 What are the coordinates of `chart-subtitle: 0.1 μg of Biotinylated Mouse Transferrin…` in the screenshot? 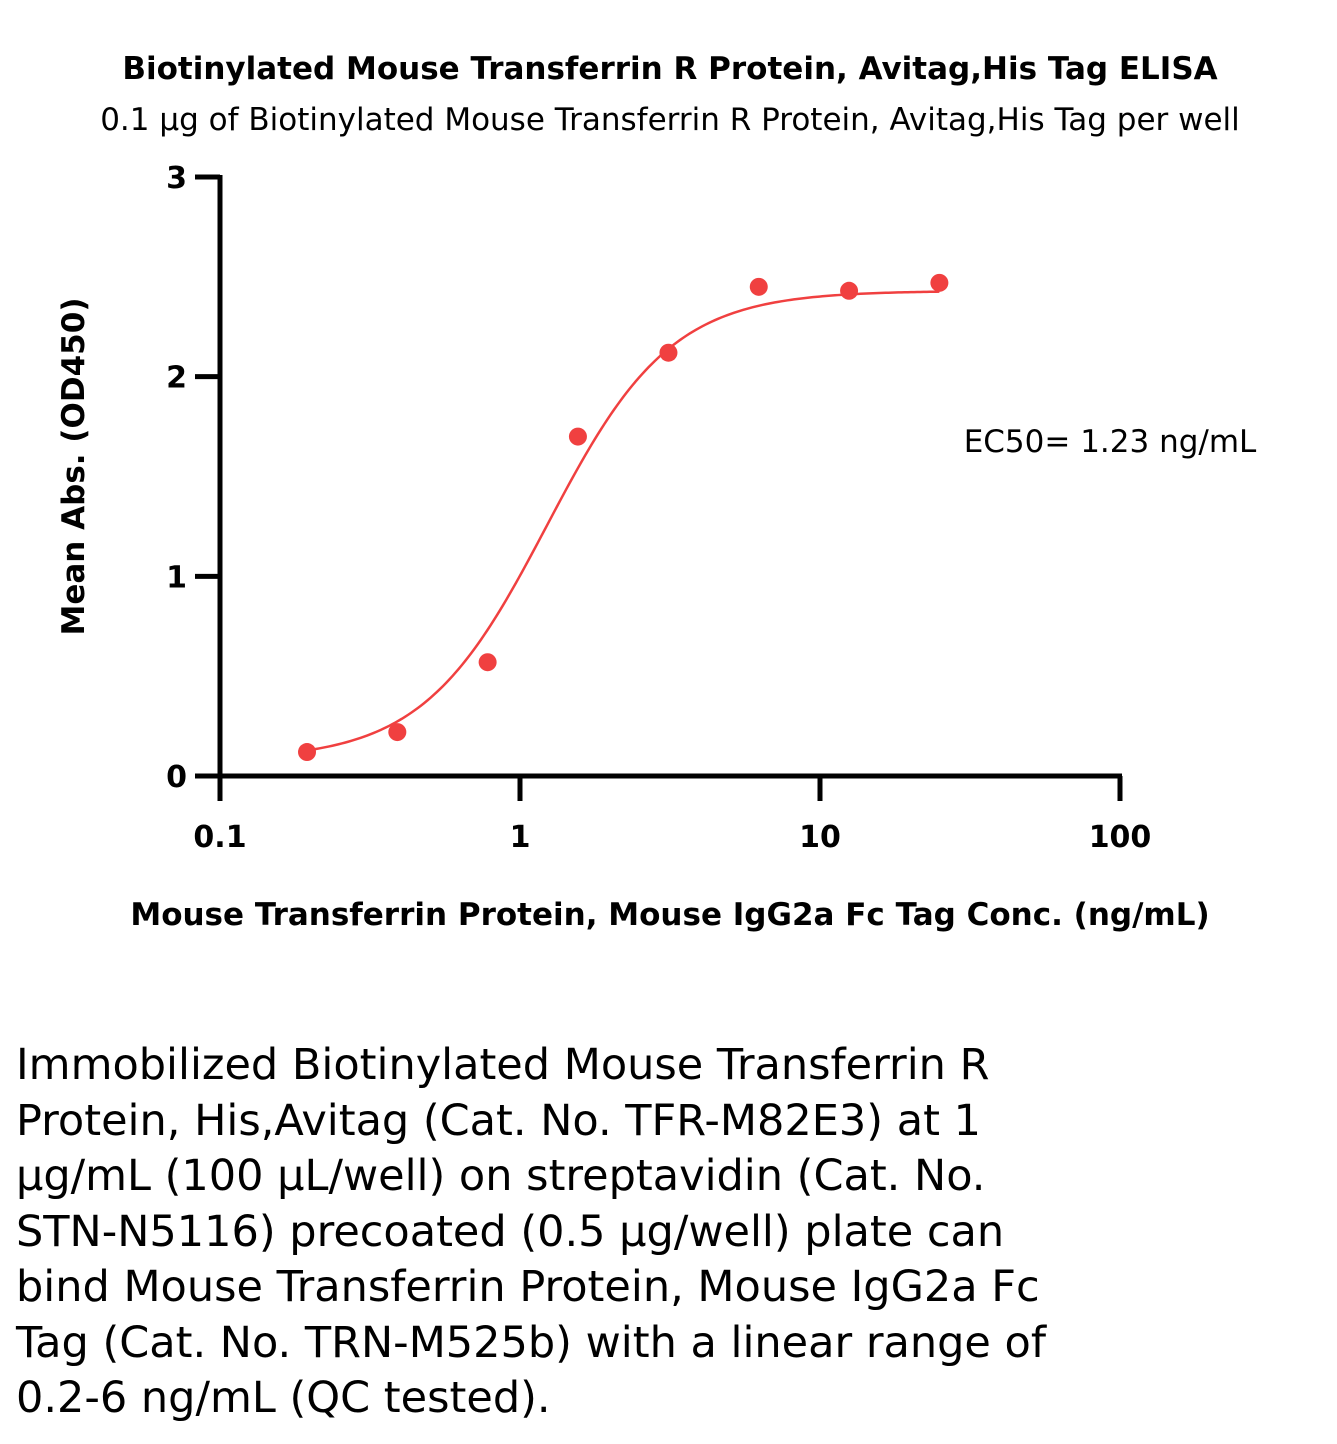 It's located at (670, 120).